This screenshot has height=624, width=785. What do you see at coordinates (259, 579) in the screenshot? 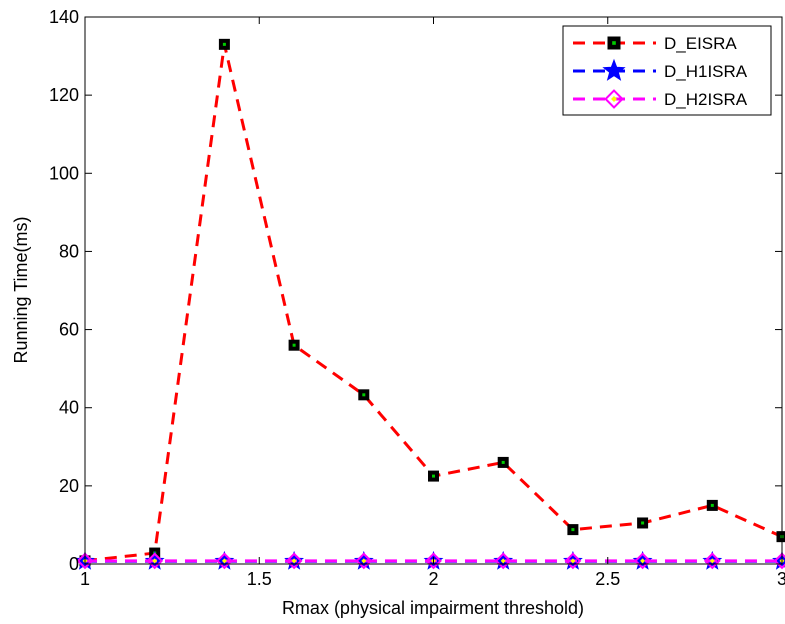
I see `x-tick-label: 1.5` at bounding box center [259, 579].